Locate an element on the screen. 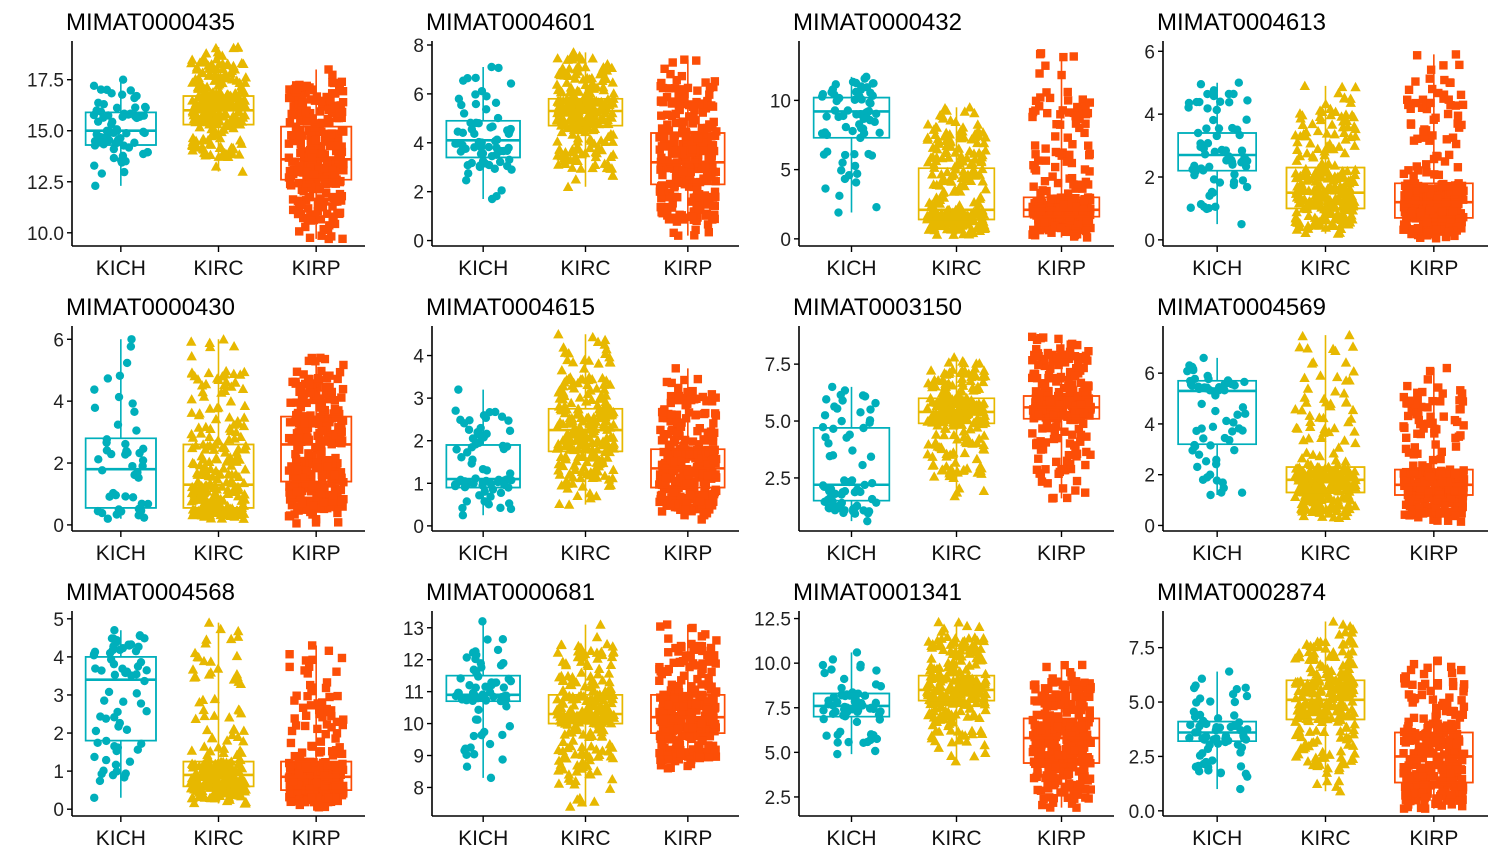  box-group-kich is located at coordinates (1217, 153).